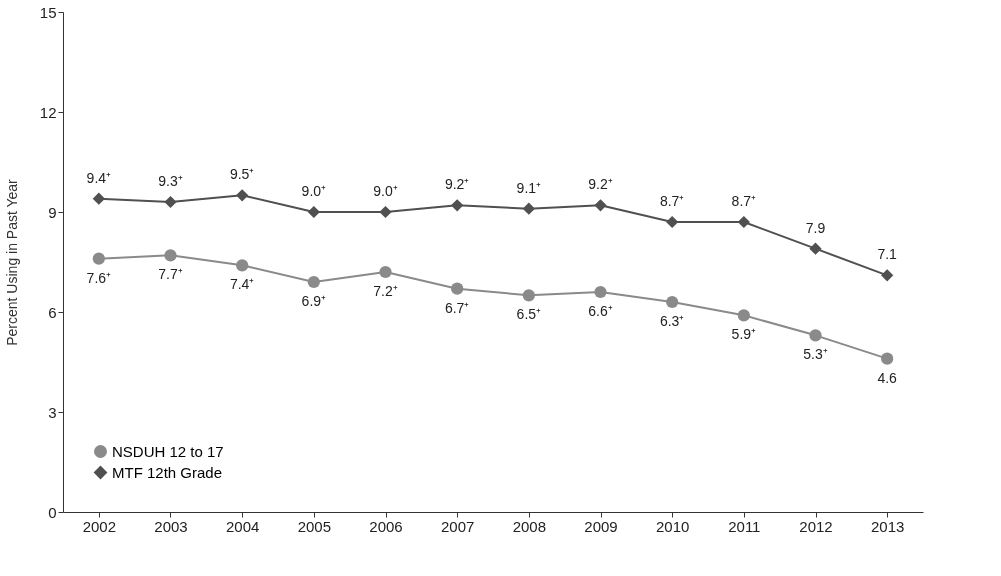  What do you see at coordinates (815, 354) in the screenshot?
I see `data-label: 5.3⁺` at bounding box center [815, 354].